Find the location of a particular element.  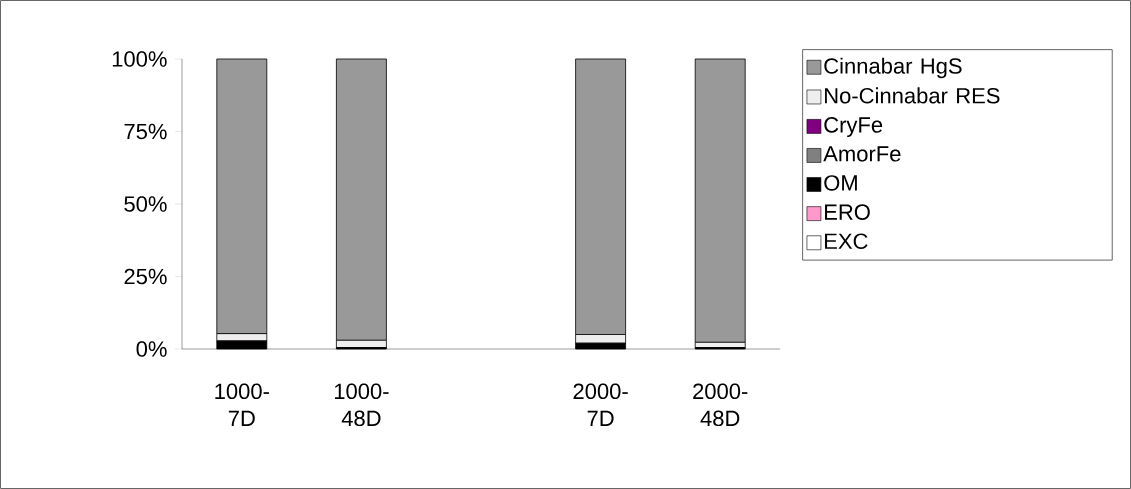

legend-label: OM is located at coordinates (840, 183).